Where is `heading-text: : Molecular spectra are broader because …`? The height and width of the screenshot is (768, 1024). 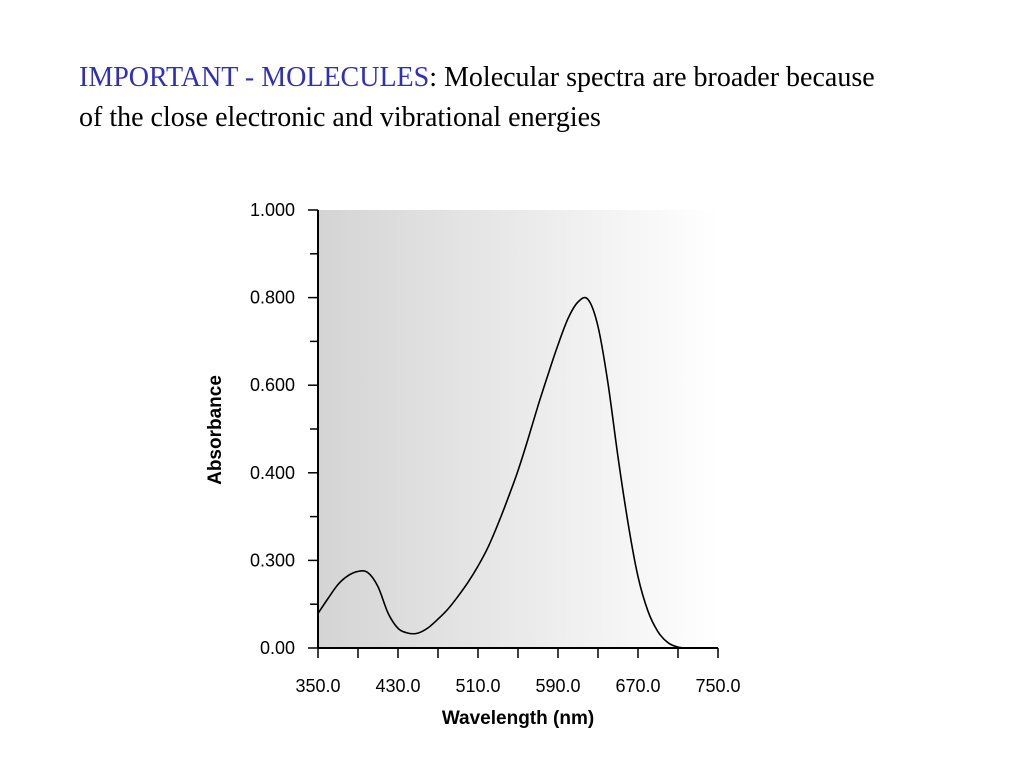
heading-text: : Molecular spectra are broader because … is located at coordinates (477, 97).